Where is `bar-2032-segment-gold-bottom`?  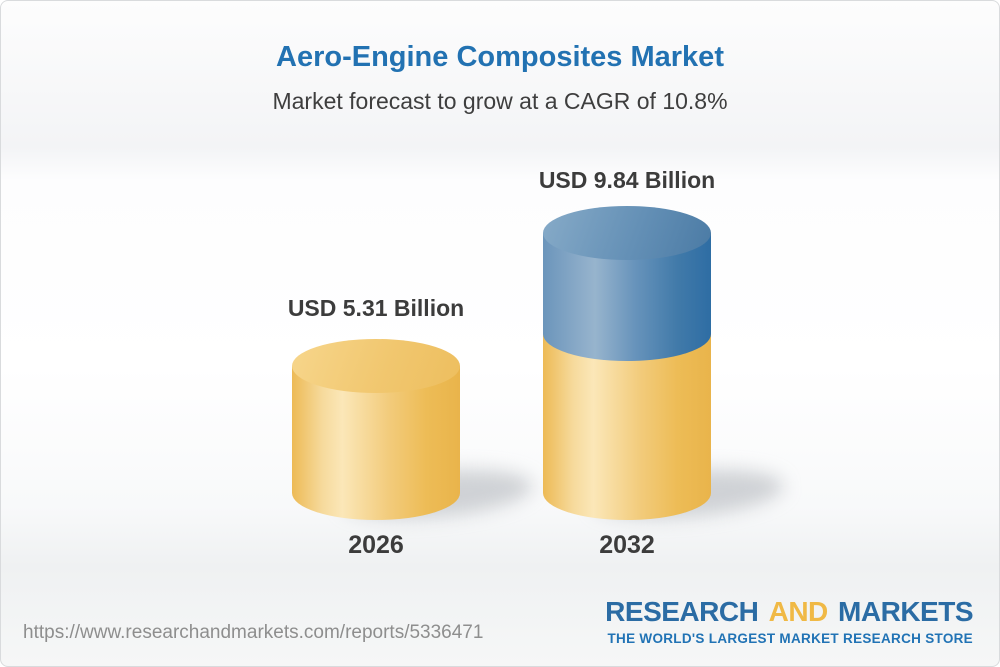
bar-2032-segment-gold-bottom is located at coordinates (627, 493).